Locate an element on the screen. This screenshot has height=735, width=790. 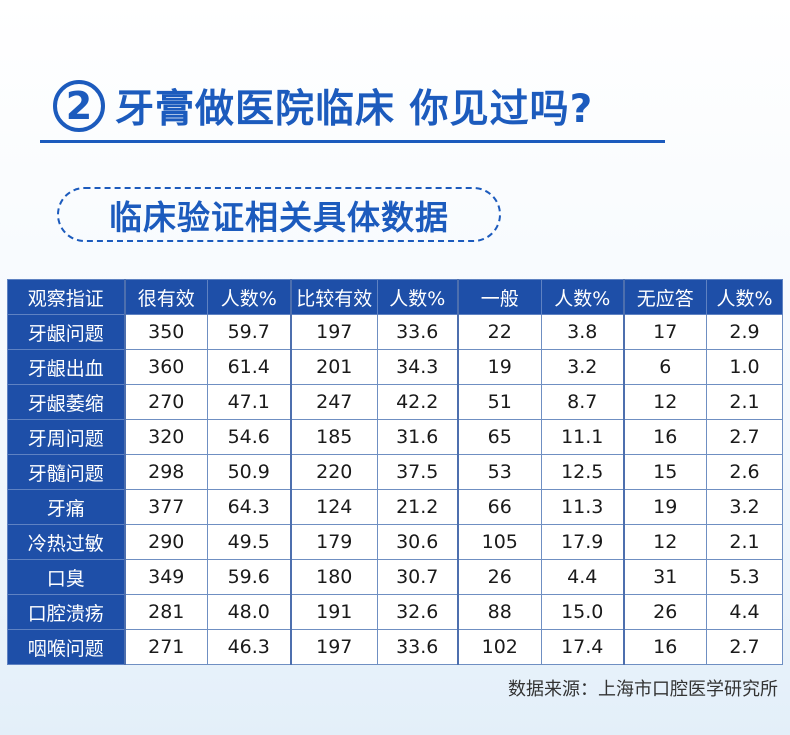
value-cell: 349 is located at coordinates (165, 577).